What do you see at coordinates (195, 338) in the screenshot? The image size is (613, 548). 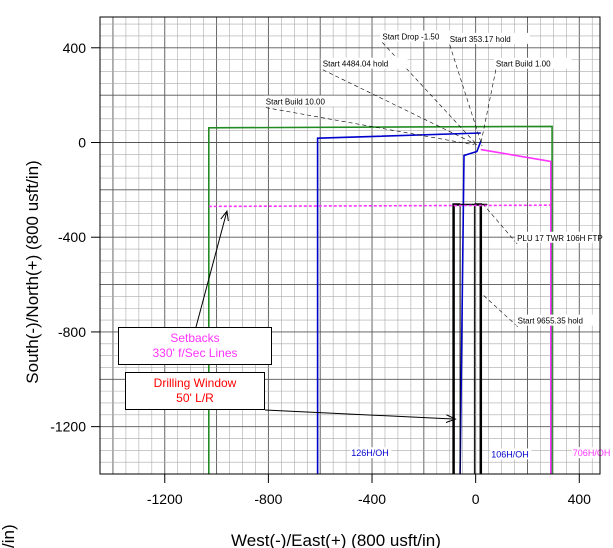 I see `setbacks-callout-line1: Setbacks` at bounding box center [195, 338].